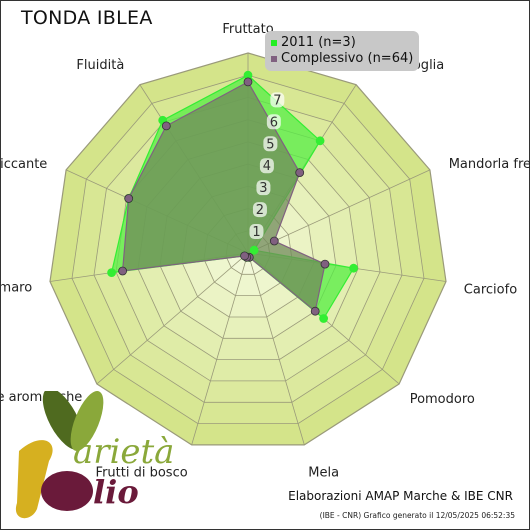 This screenshot has height=531, width=530. Describe the element at coordinates (123, 452) in the screenshot. I see `svg-text: arietà` at that location.